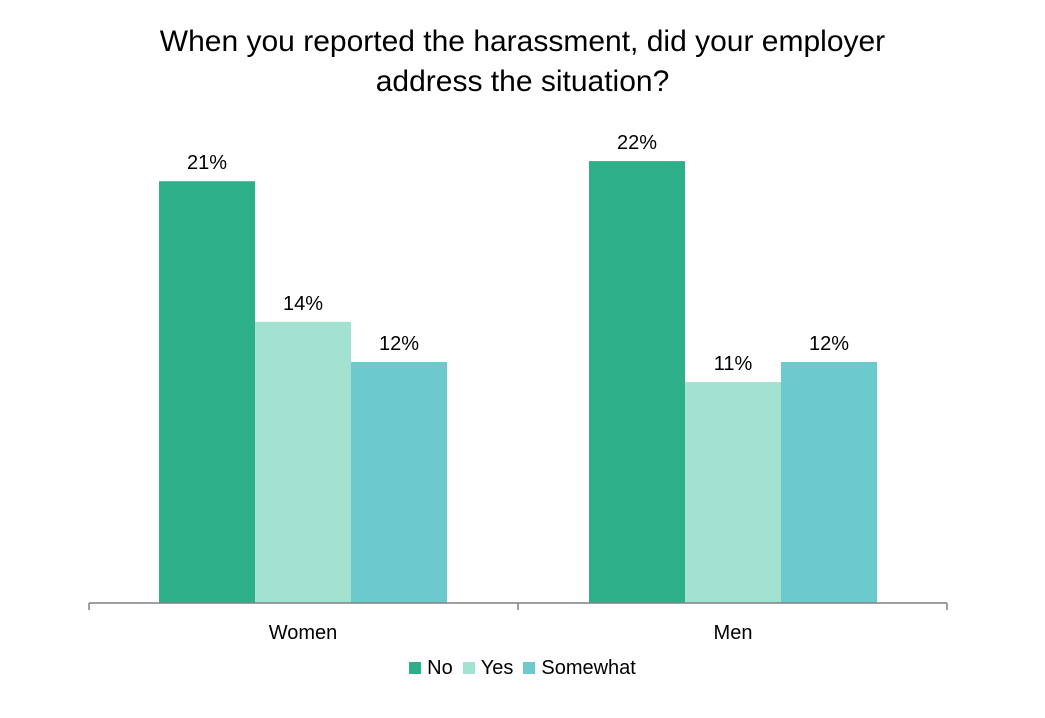 This screenshot has height=718, width=1045. What do you see at coordinates (399, 482) in the screenshot?
I see `bar-women-somewhat` at bounding box center [399, 482].